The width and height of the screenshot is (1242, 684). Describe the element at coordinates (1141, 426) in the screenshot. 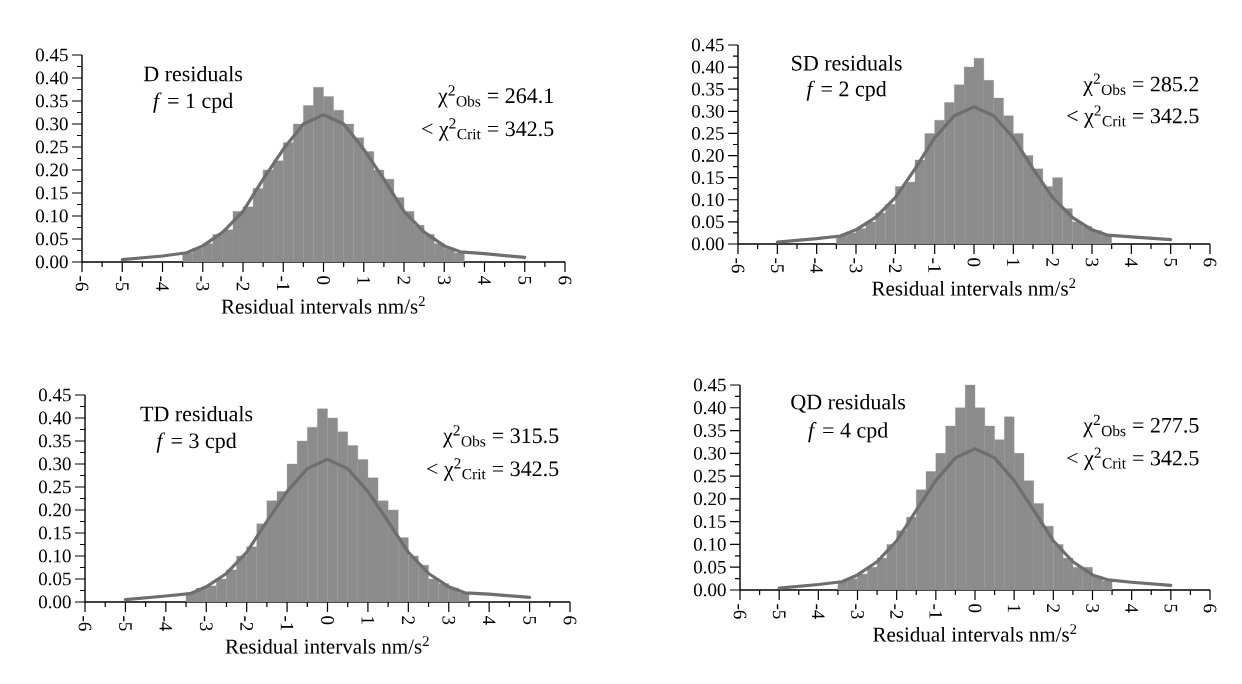

I see `annotation: χ$^{2}$$_{Obs}$ = 277.5` at that location.